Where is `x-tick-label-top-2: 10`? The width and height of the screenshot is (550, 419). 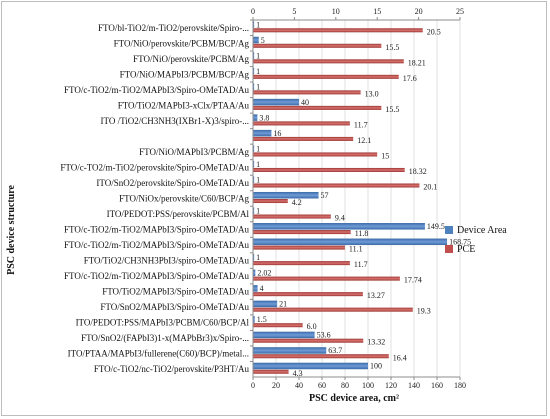
x-tick-label-top-2: 10 is located at coordinates (336, 11).